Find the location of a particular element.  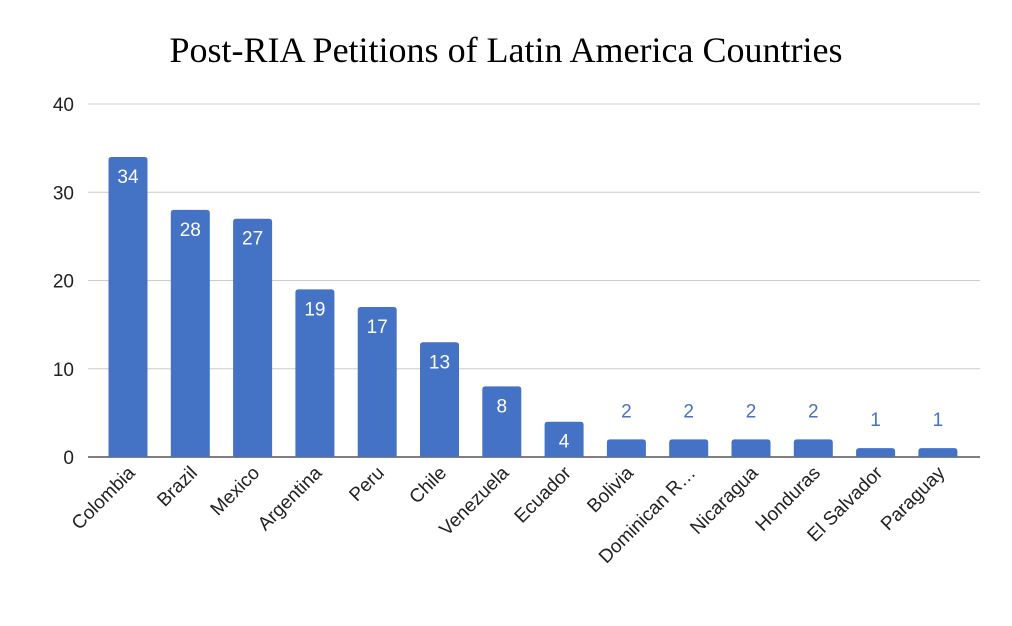

x-tick-label: Colombia is located at coordinates (104, 498).